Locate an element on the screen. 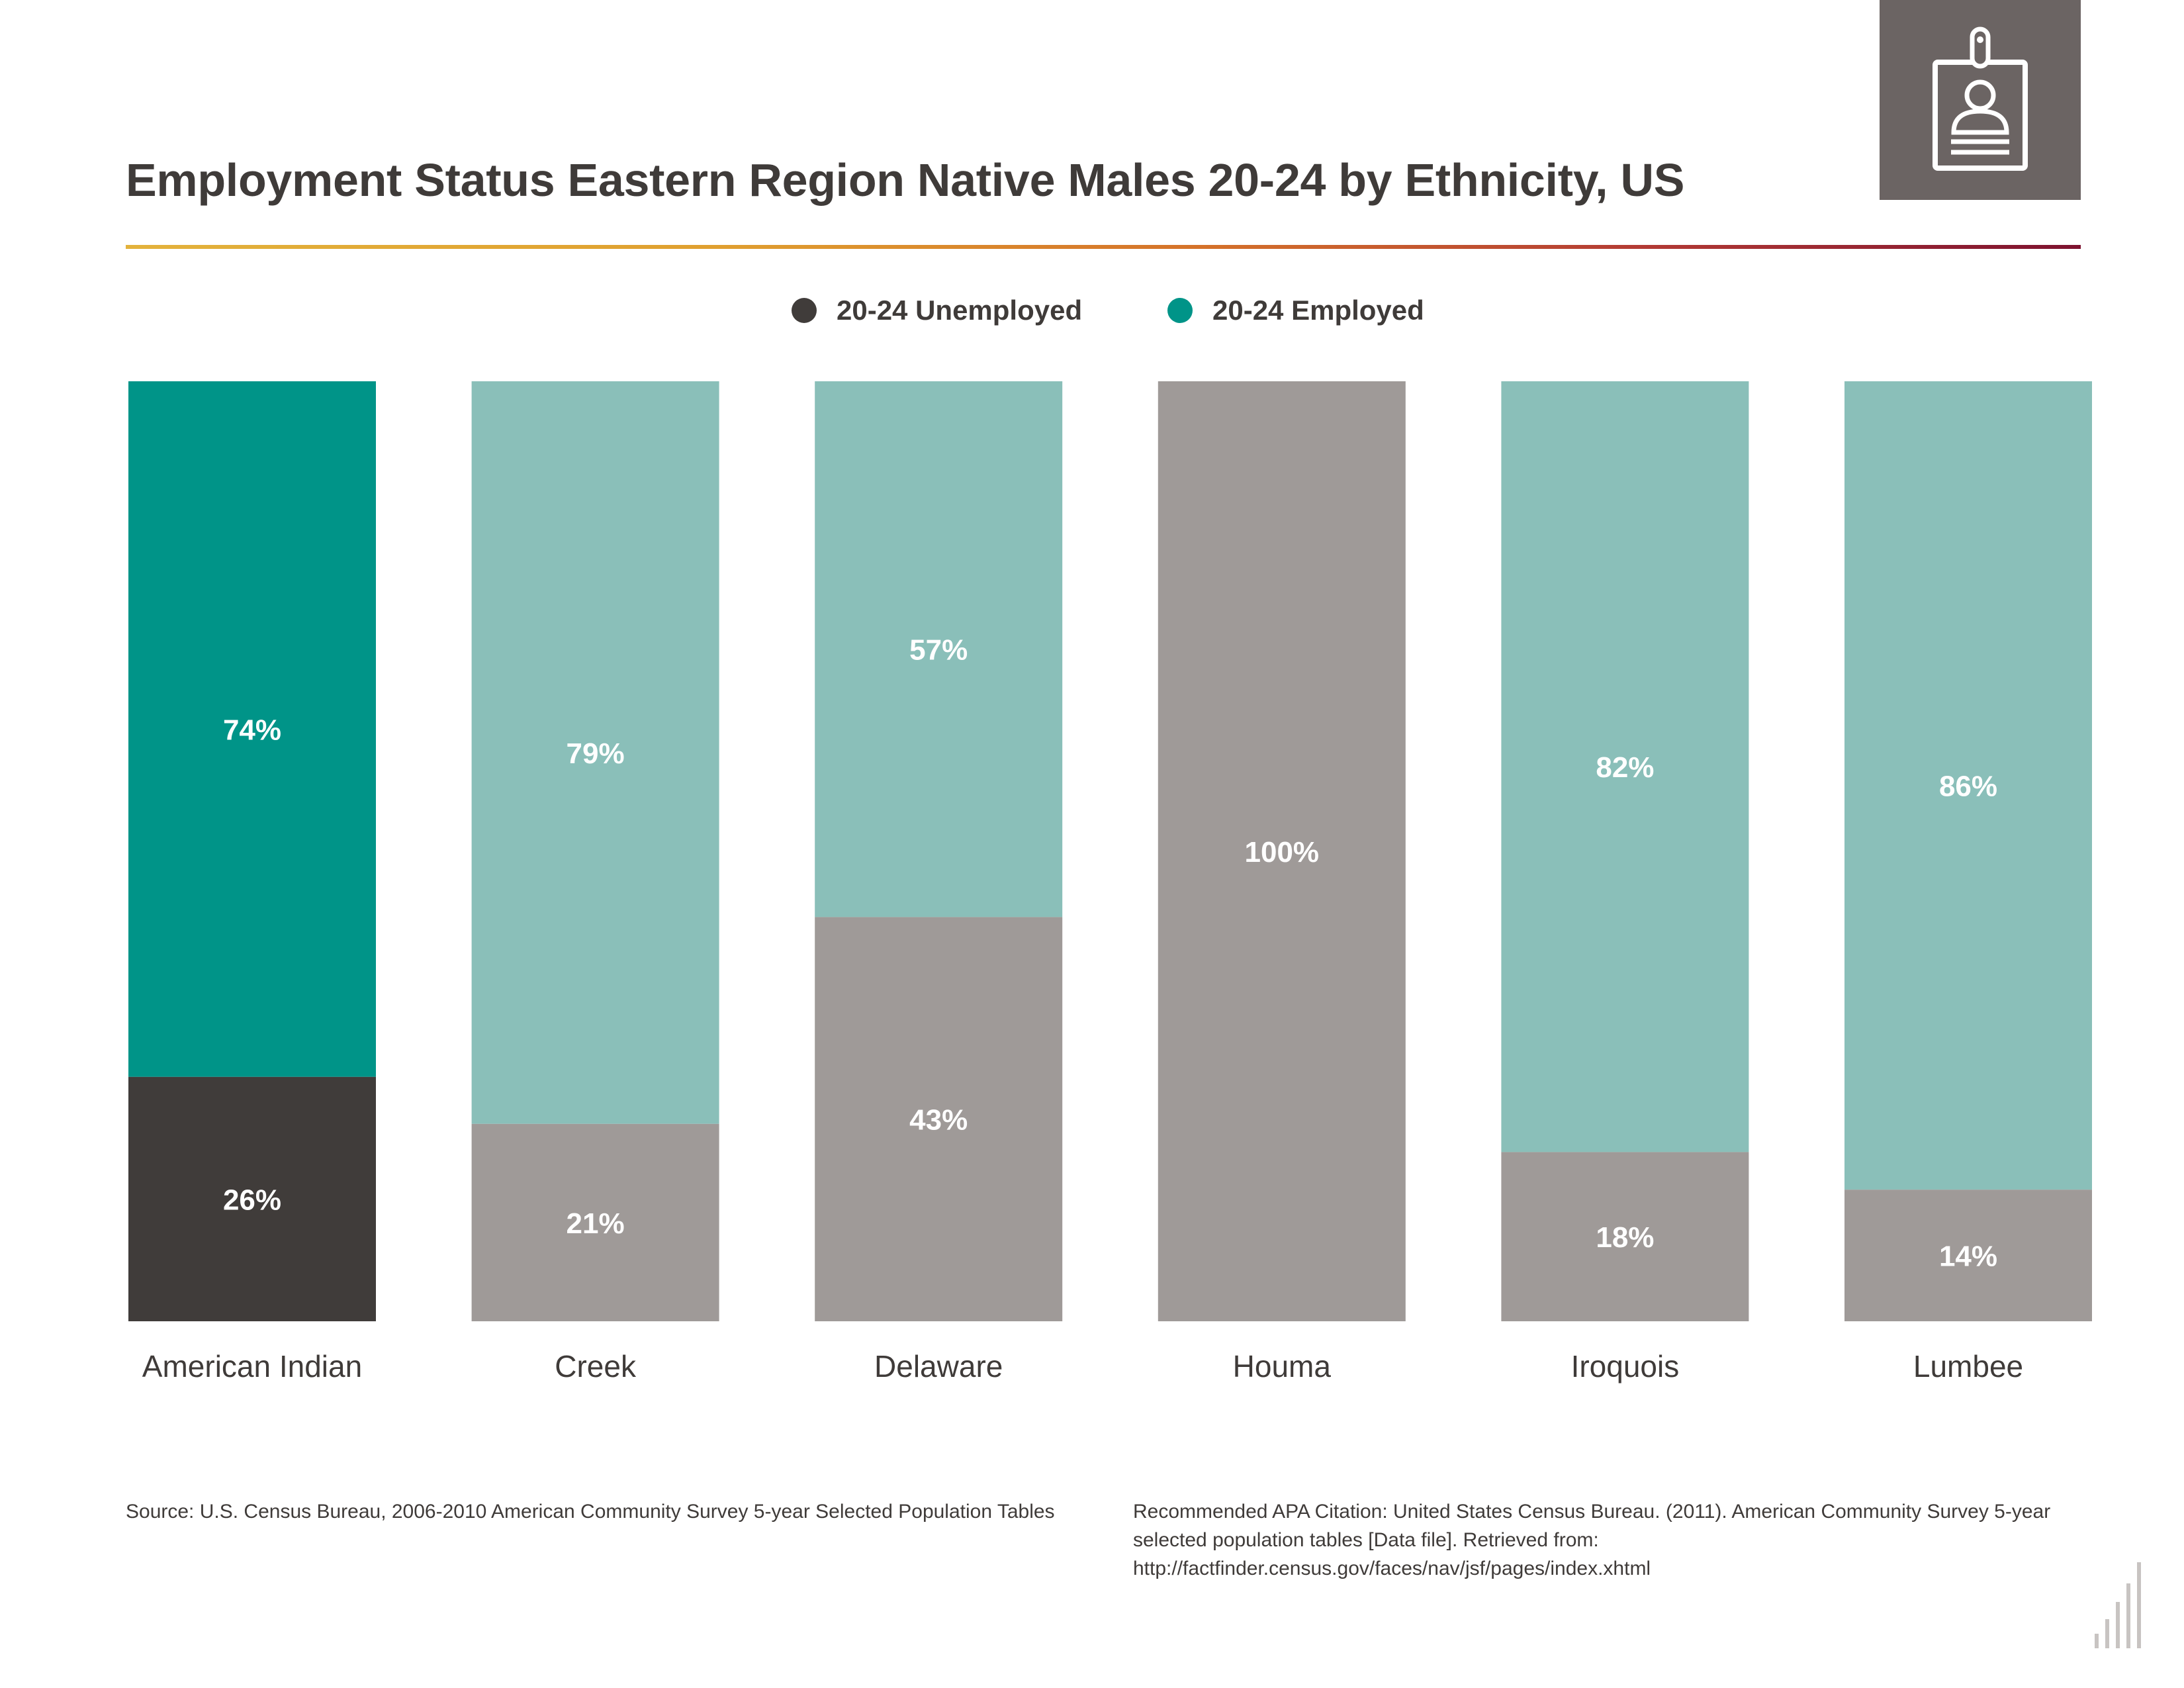 The width and height of the screenshot is (2184, 1688). bar-unemployed-american-indian is located at coordinates (252, 1198).